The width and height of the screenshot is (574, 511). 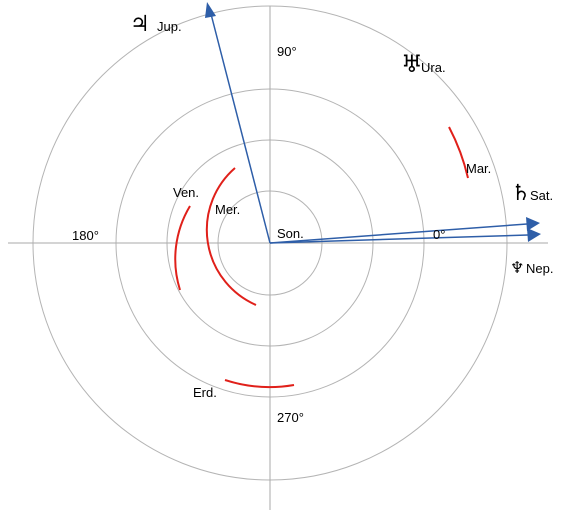 What do you see at coordinates (517, 267) in the screenshot?
I see `neptune-symbol-icon: ♆` at bounding box center [517, 267].